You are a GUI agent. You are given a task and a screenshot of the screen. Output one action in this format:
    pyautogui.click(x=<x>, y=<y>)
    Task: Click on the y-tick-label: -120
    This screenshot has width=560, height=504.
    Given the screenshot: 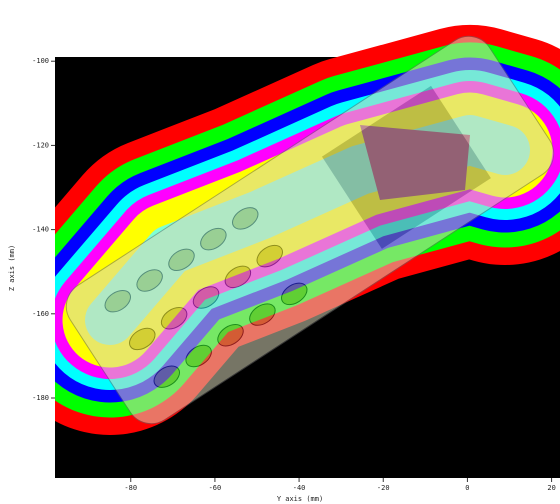 What is the action you would take?
    pyautogui.click(x=40, y=145)
    